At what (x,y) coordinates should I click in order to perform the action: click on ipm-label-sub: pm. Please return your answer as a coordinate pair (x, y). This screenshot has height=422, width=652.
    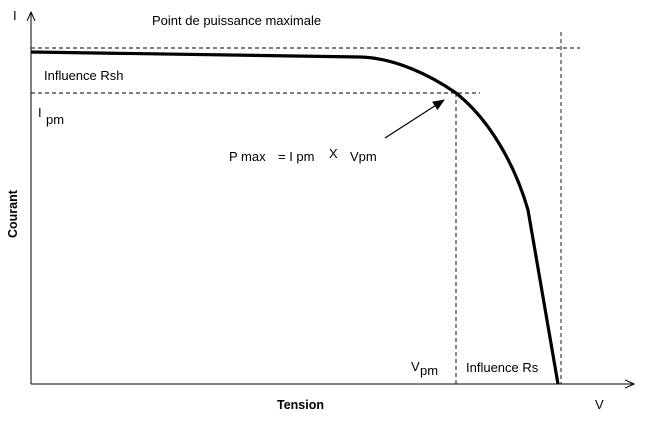
    Looking at the image, I should click on (55, 119).